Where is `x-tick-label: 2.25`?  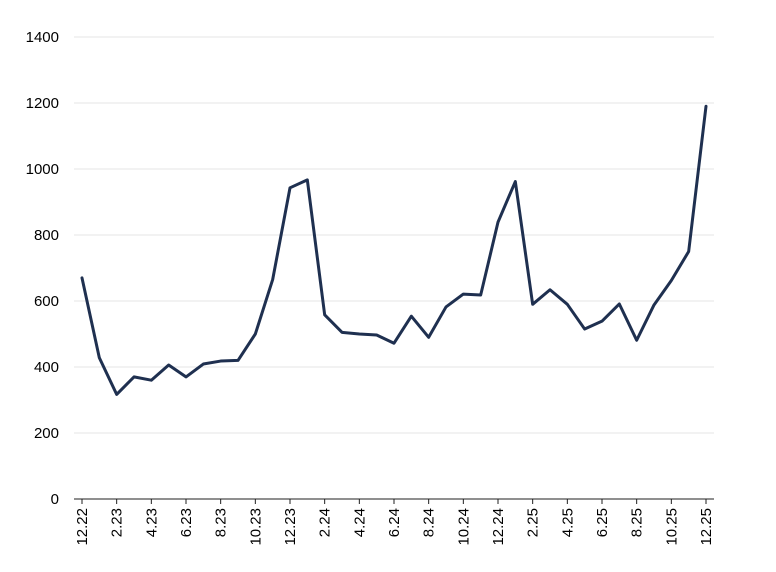 x-tick-label: 2.25 is located at coordinates (533, 522).